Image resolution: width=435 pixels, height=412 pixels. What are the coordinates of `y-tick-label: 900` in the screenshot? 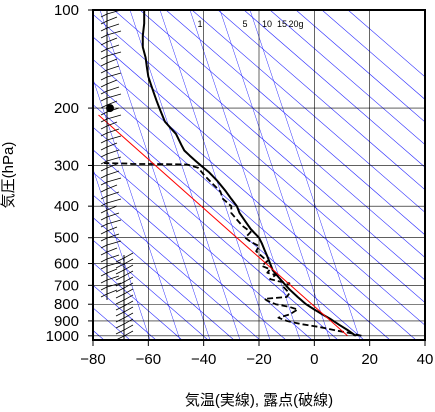 It's located at (66, 321).